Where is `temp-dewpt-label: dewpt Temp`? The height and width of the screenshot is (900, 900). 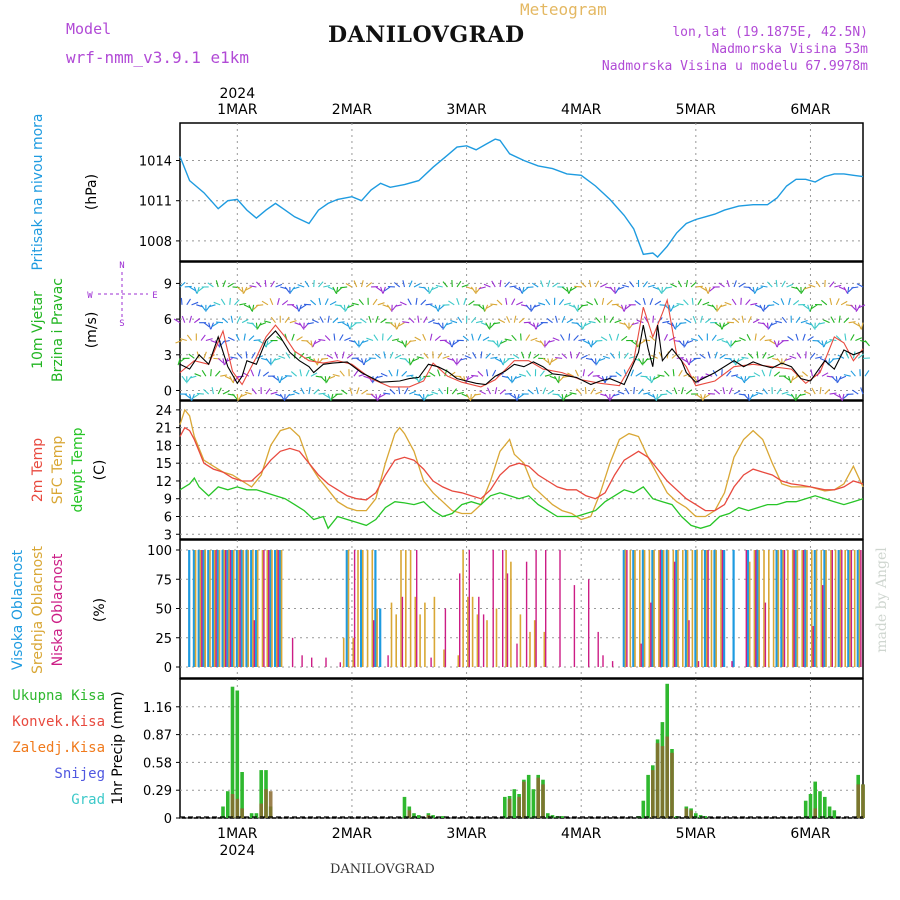
temp-dewpt-label: dewpt Temp is located at coordinates (78, 469).